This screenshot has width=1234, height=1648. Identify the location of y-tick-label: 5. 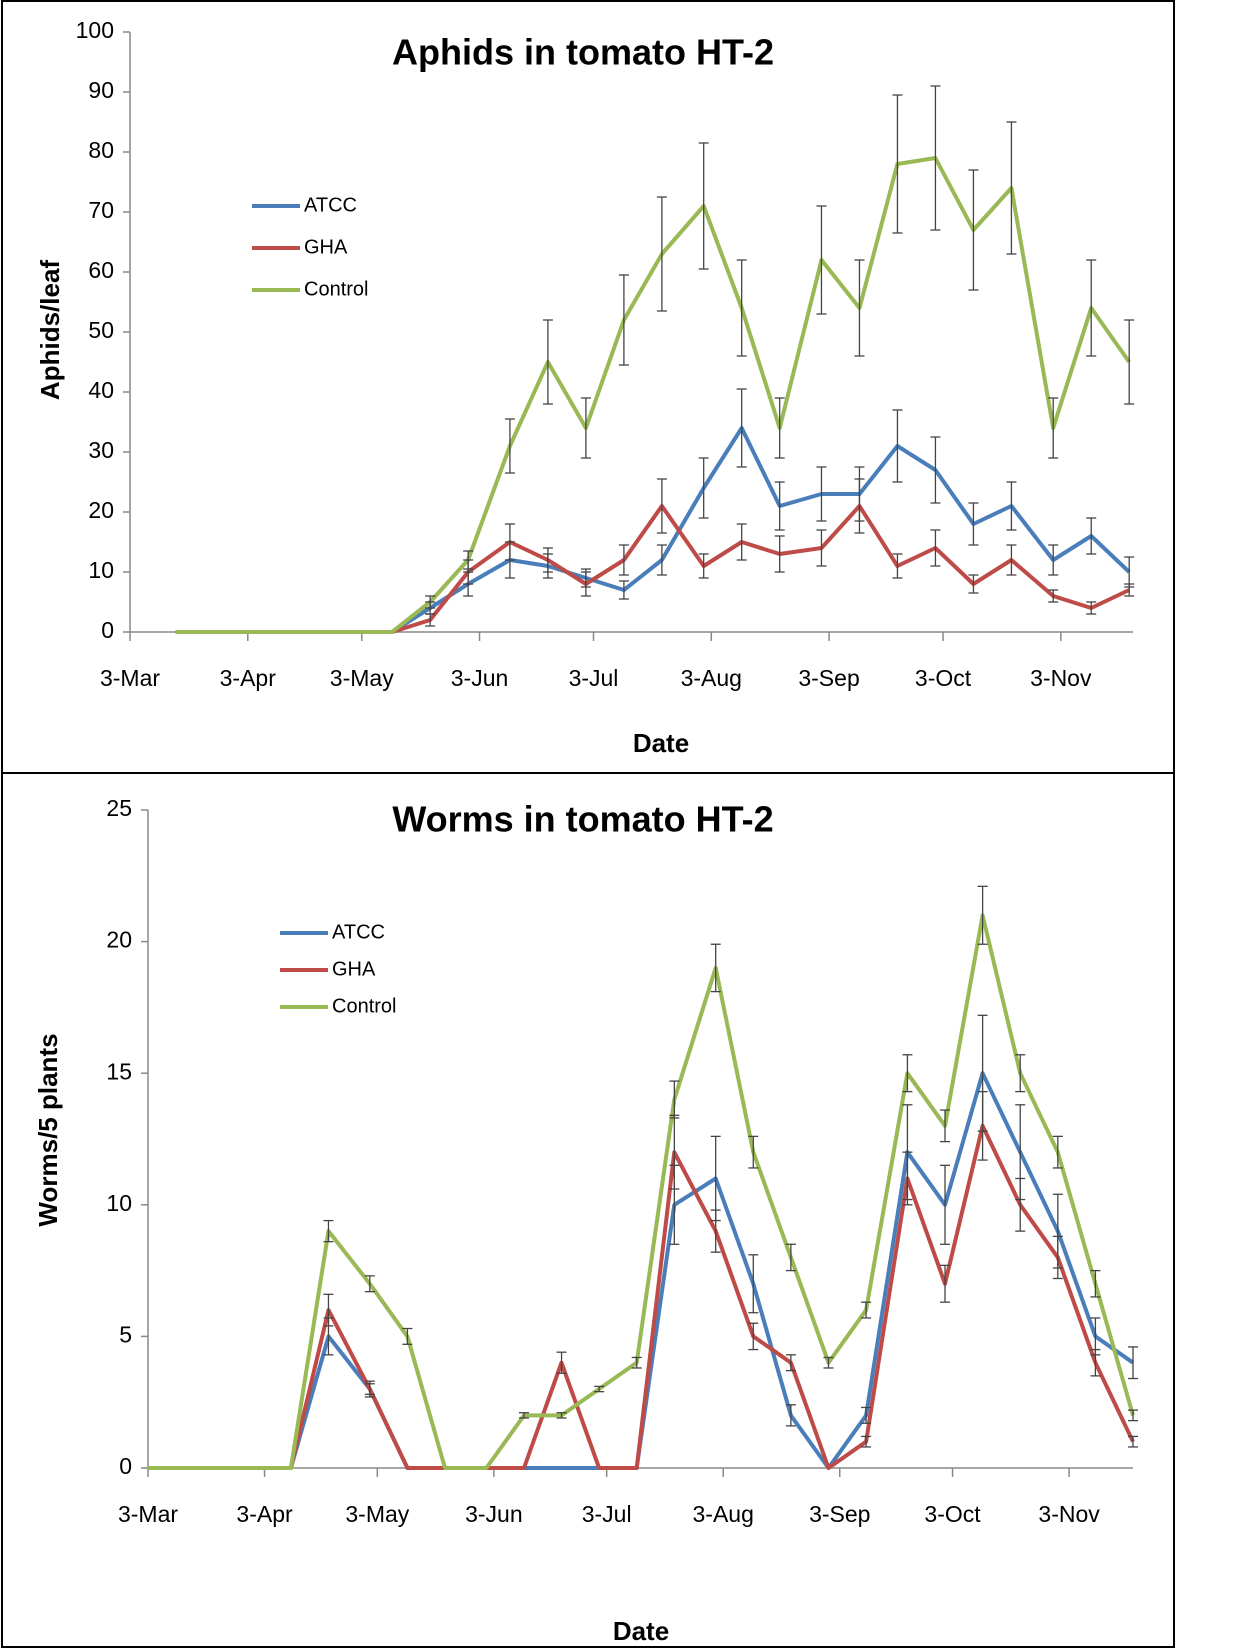
(125, 1334).